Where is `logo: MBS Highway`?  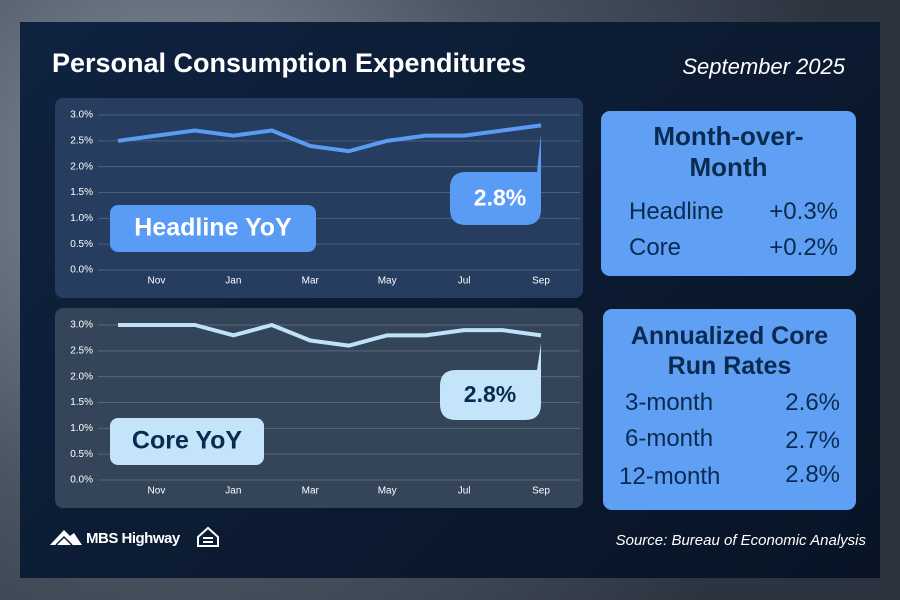 logo: MBS Highway is located at coordinates (133, 538).